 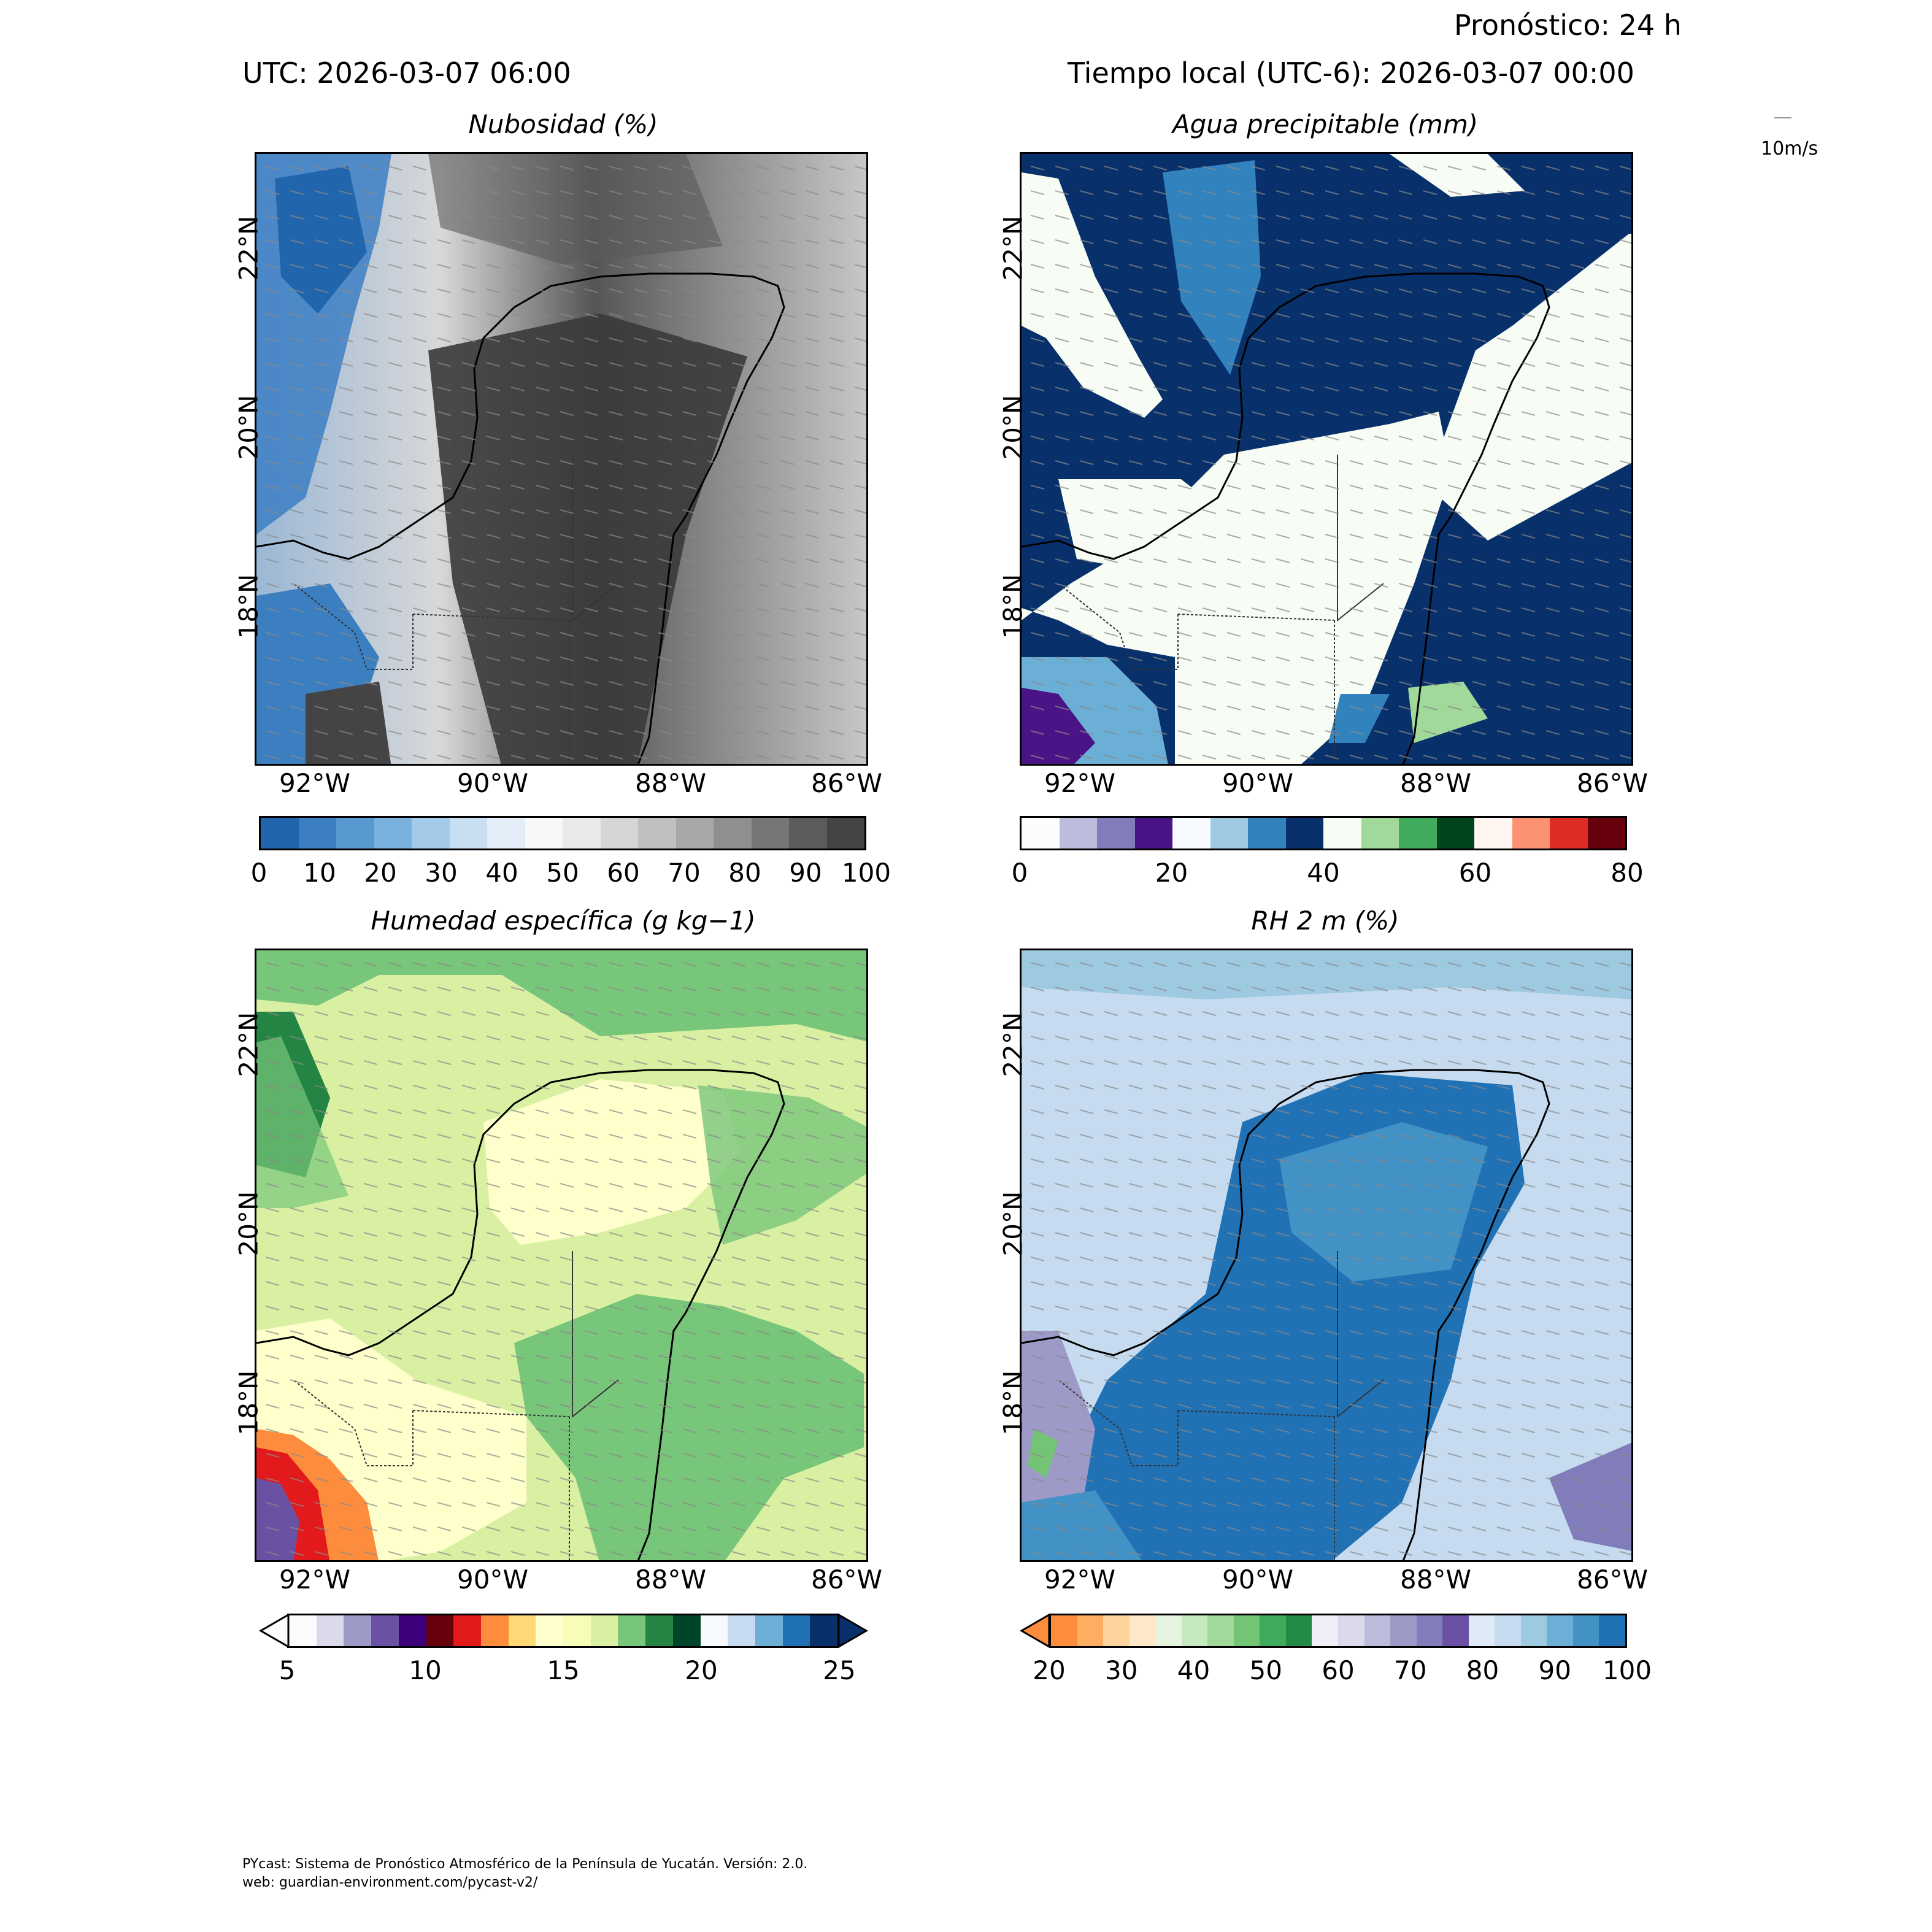 I want to click on map-relative-humidity, so click(x=1326, y=1255).